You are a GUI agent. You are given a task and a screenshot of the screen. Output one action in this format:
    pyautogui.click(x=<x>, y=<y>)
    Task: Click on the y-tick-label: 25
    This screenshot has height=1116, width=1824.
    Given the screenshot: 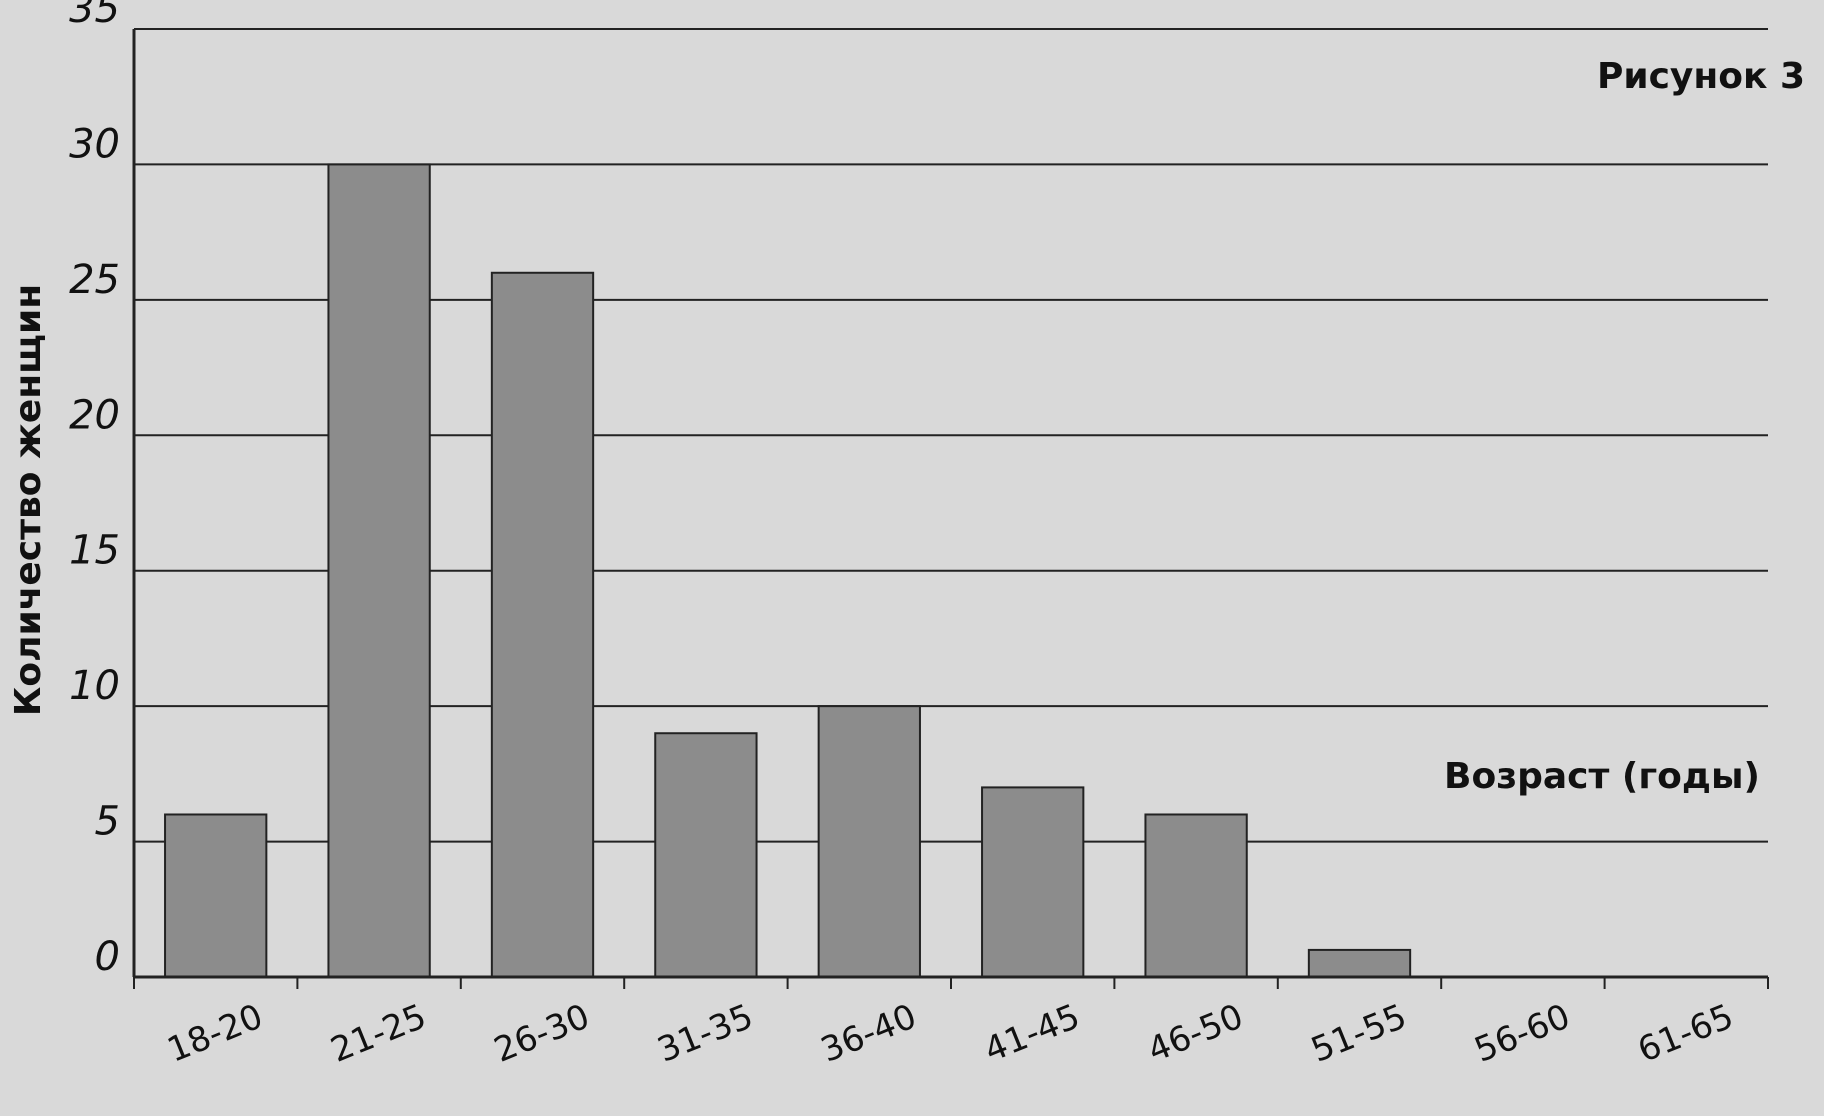 What is the action you would take?
    pyautogui.click(x=94, y=280)
    